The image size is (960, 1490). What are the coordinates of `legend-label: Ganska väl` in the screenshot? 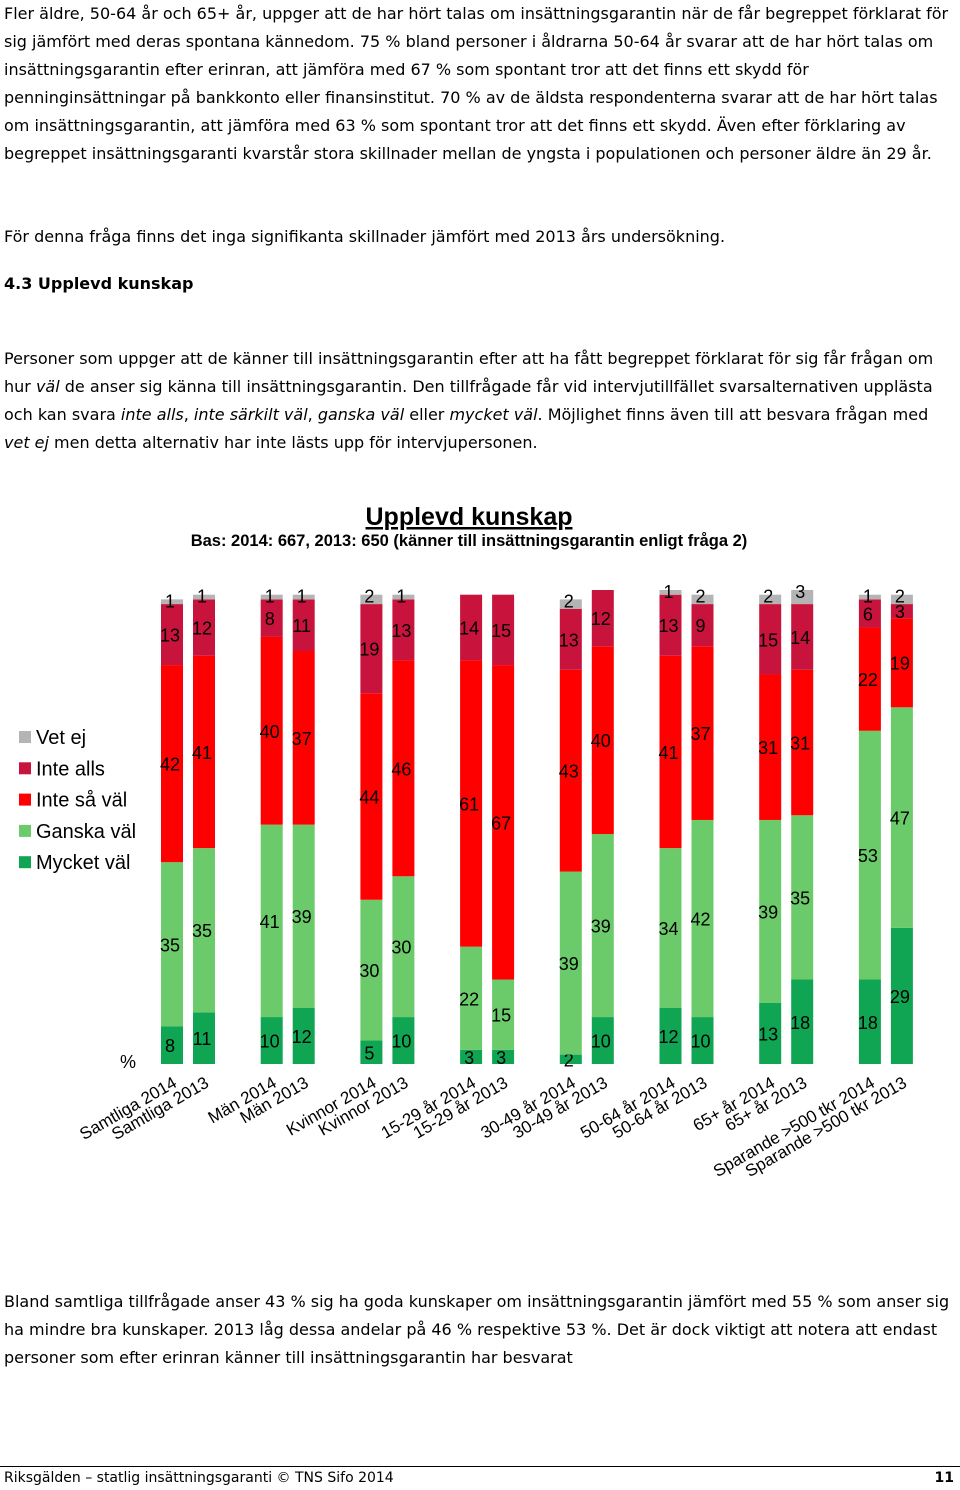 It's located at (86, 832).